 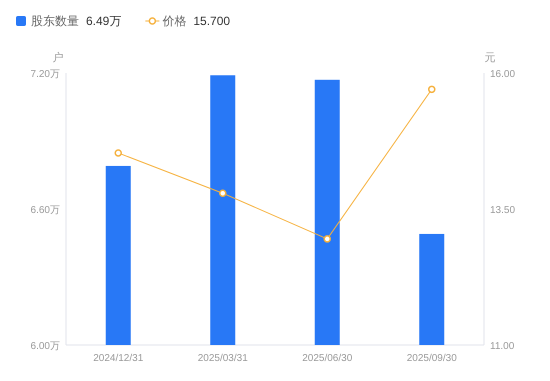 I want to click on legend-label: 价格, so click(x=173, y=21).